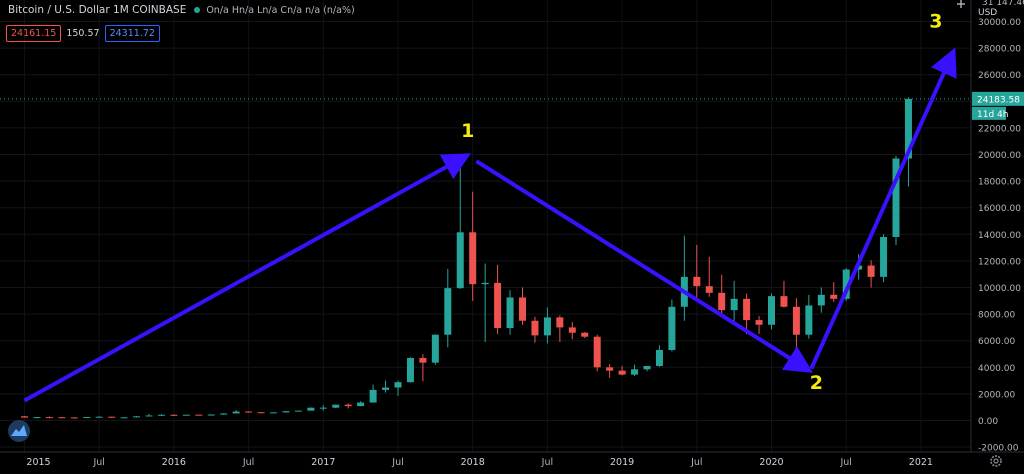  Describe the element at coordinates (998, 100) in the screenshot. I see `current-price-label: 24183.58` at that location.